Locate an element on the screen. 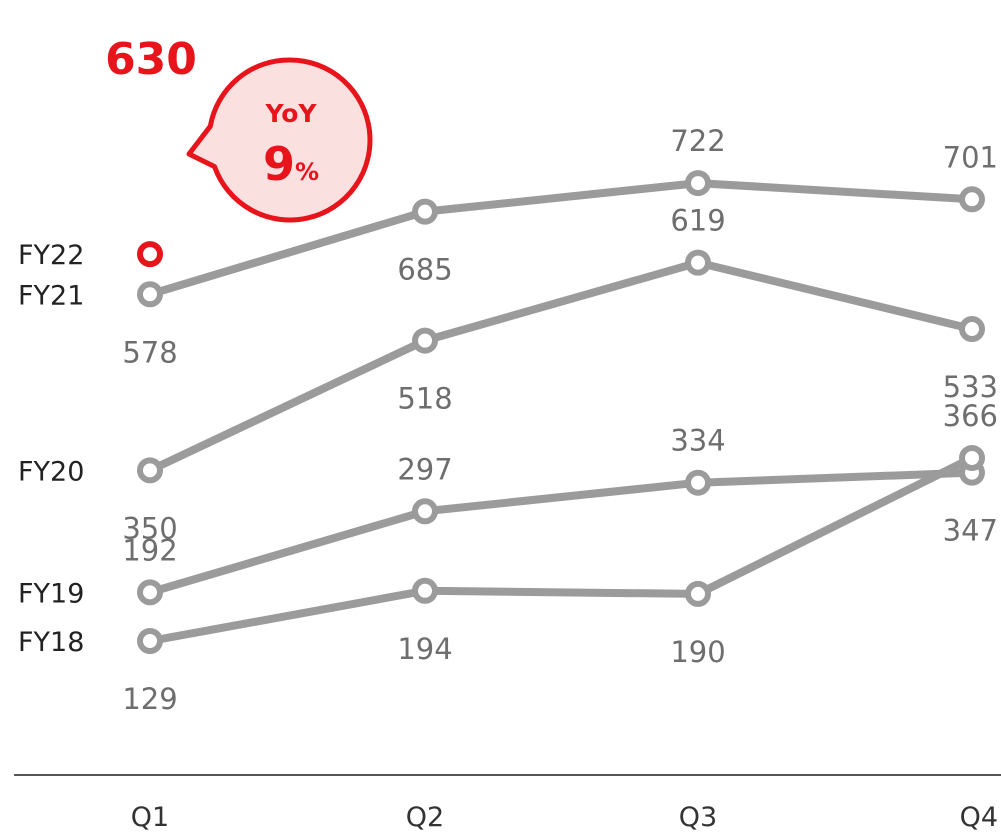 The width and height of the screenshot is (1001, 837). value-label-fy18-q1: 129 is located at coordinates (149, 699).